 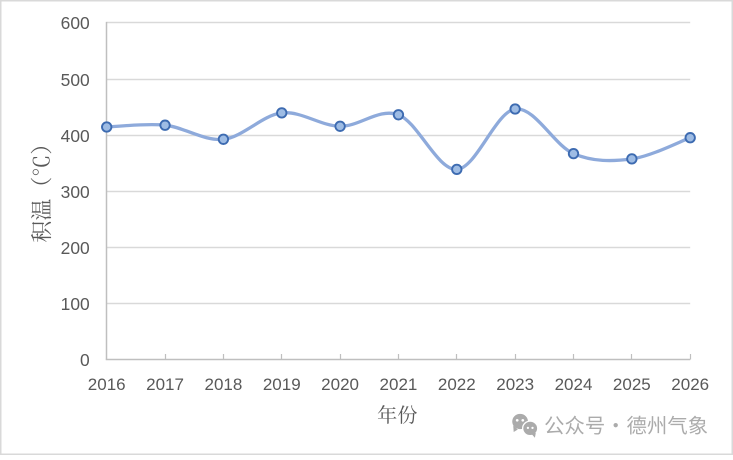 What do you see at coordinates (690, 384) in the screenshot?
I see `svg-text: 2026` at bounding box center [690, 384].